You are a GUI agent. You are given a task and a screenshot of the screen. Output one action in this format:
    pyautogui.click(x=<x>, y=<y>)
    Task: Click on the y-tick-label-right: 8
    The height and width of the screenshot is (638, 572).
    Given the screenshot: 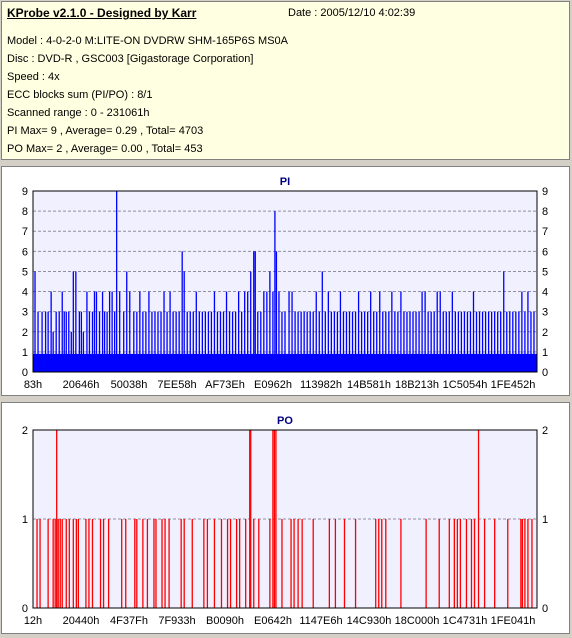 What is the action you would take?
    pyautogui.click(x=545, y=212)
    